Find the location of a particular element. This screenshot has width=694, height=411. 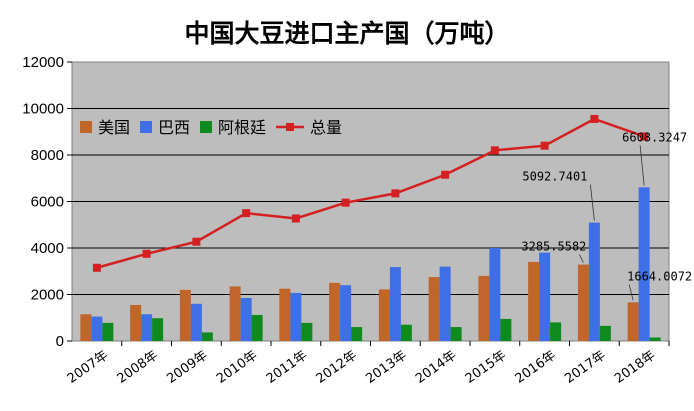

legend-marker is located at coordinates (290, 127).